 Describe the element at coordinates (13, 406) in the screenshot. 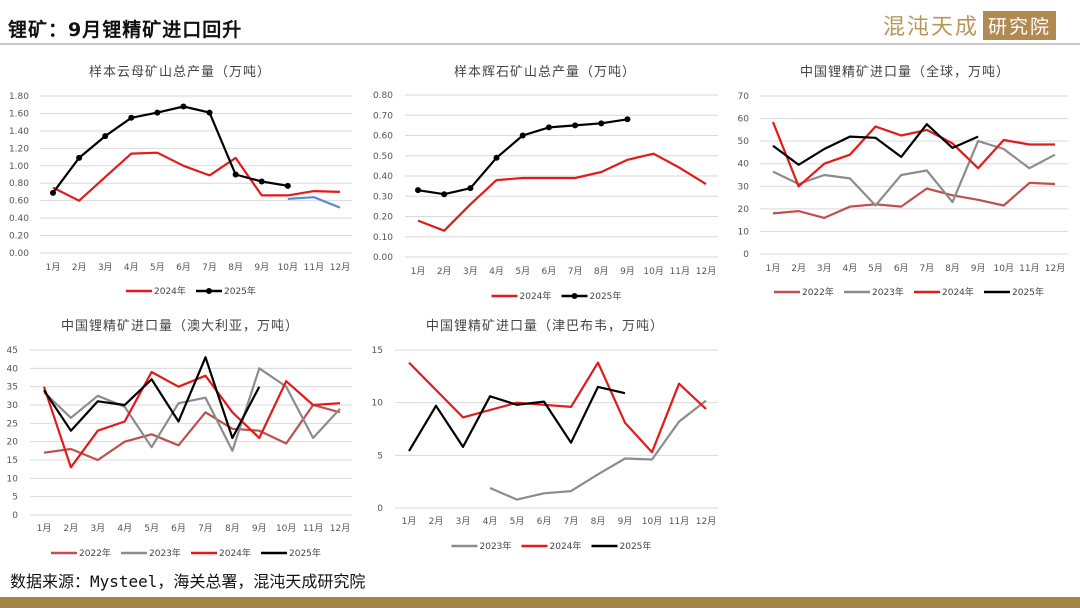

I see `y-tick-label: 30` at that location.